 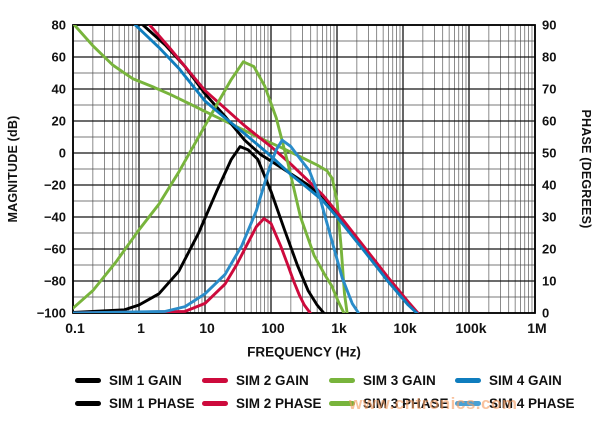 I want to click on watermark-text: www.cntronics.com, so click(x=433, y=403).